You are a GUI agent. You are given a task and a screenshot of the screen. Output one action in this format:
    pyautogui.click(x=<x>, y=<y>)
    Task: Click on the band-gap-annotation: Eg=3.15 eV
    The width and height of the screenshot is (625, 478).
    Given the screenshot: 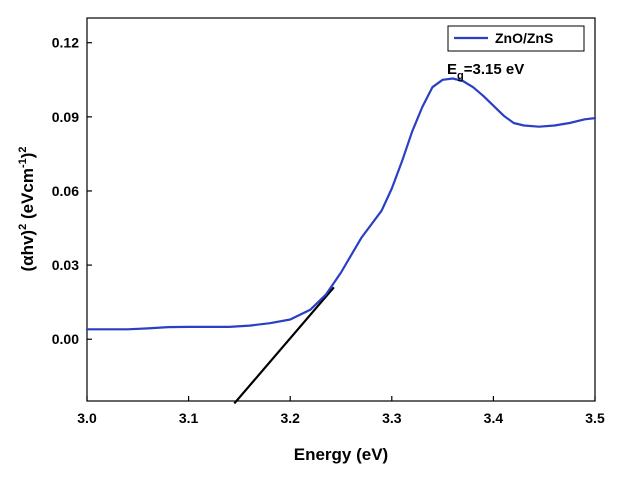 What is the action you would take?
    pyautogui.click(x=485, y=71)
    